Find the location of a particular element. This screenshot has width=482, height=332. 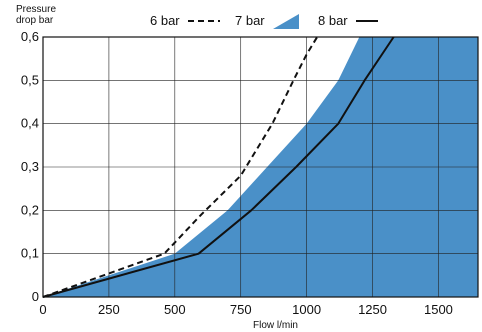

y-tick-label: 0,5 is located at coordinates (30, 79).